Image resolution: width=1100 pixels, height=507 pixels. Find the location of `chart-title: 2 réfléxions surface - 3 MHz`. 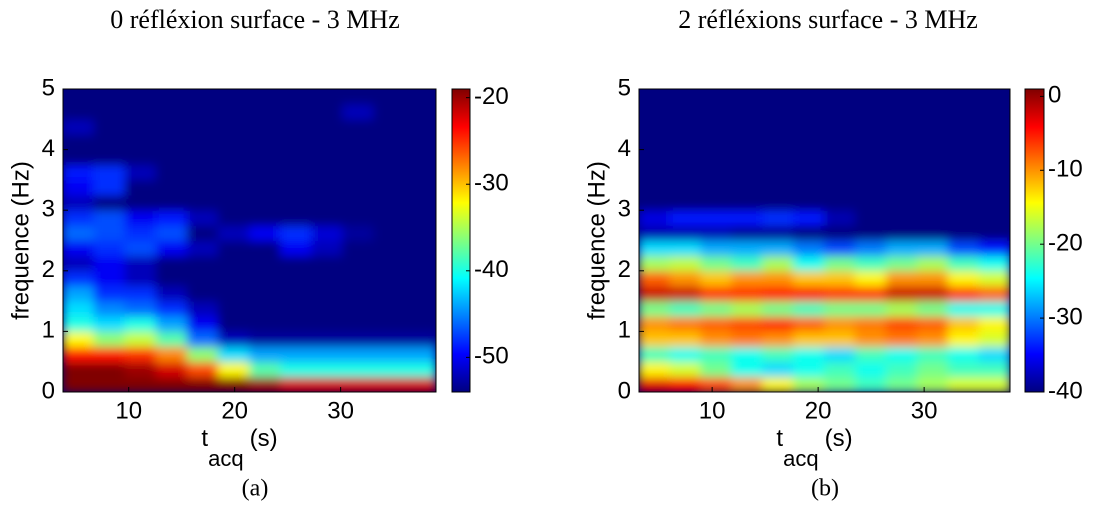

chart-title: 2 réfléxions surface - 3 MHz is located at coordinates (828, 19).